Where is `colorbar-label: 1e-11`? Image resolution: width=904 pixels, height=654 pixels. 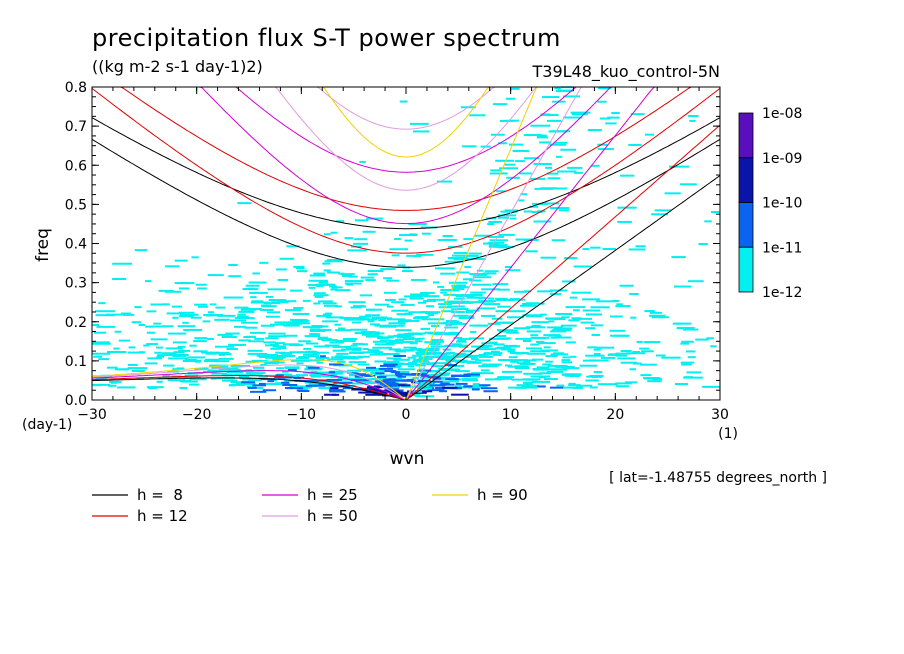
colorbar-label: 1e-11 is located at coordinates (782, 248).